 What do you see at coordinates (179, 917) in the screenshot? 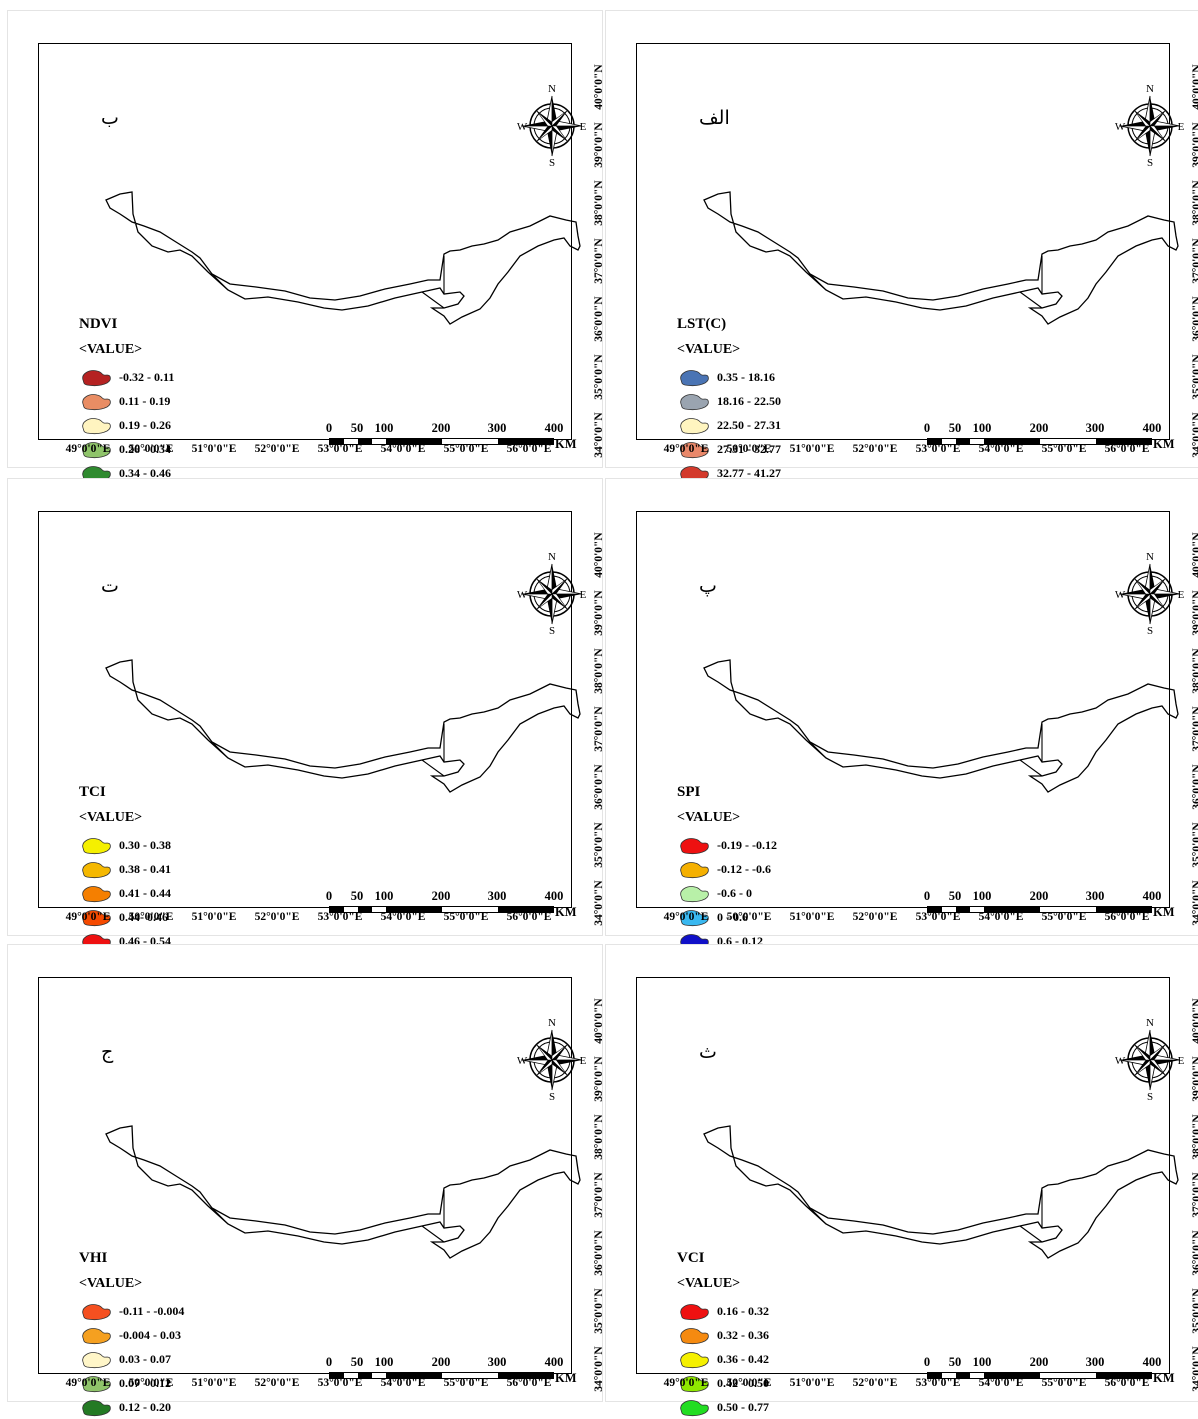
I see `legend-item: 0.44- 0.46` at bounding box center [179, 917].